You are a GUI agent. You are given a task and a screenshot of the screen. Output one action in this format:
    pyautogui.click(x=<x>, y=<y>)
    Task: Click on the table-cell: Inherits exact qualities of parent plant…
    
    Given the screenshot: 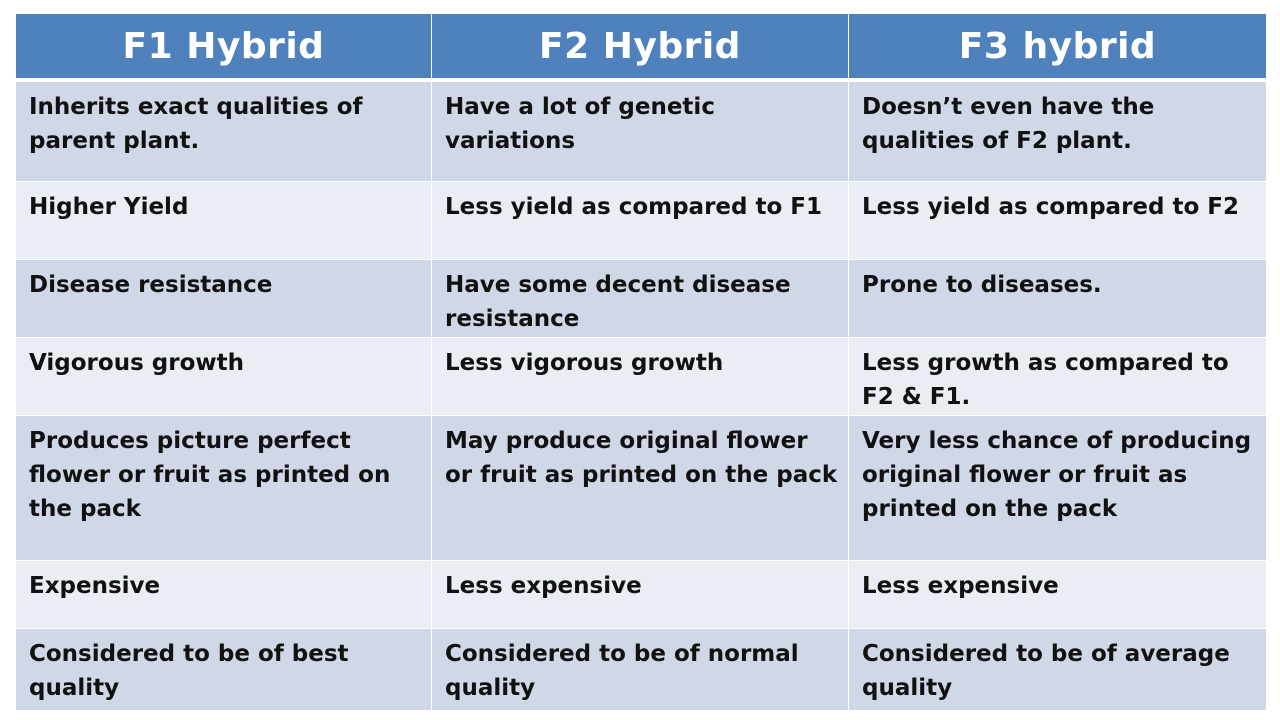 What is the action you would take?
    pyautogui.click(x=224, y=131)
    